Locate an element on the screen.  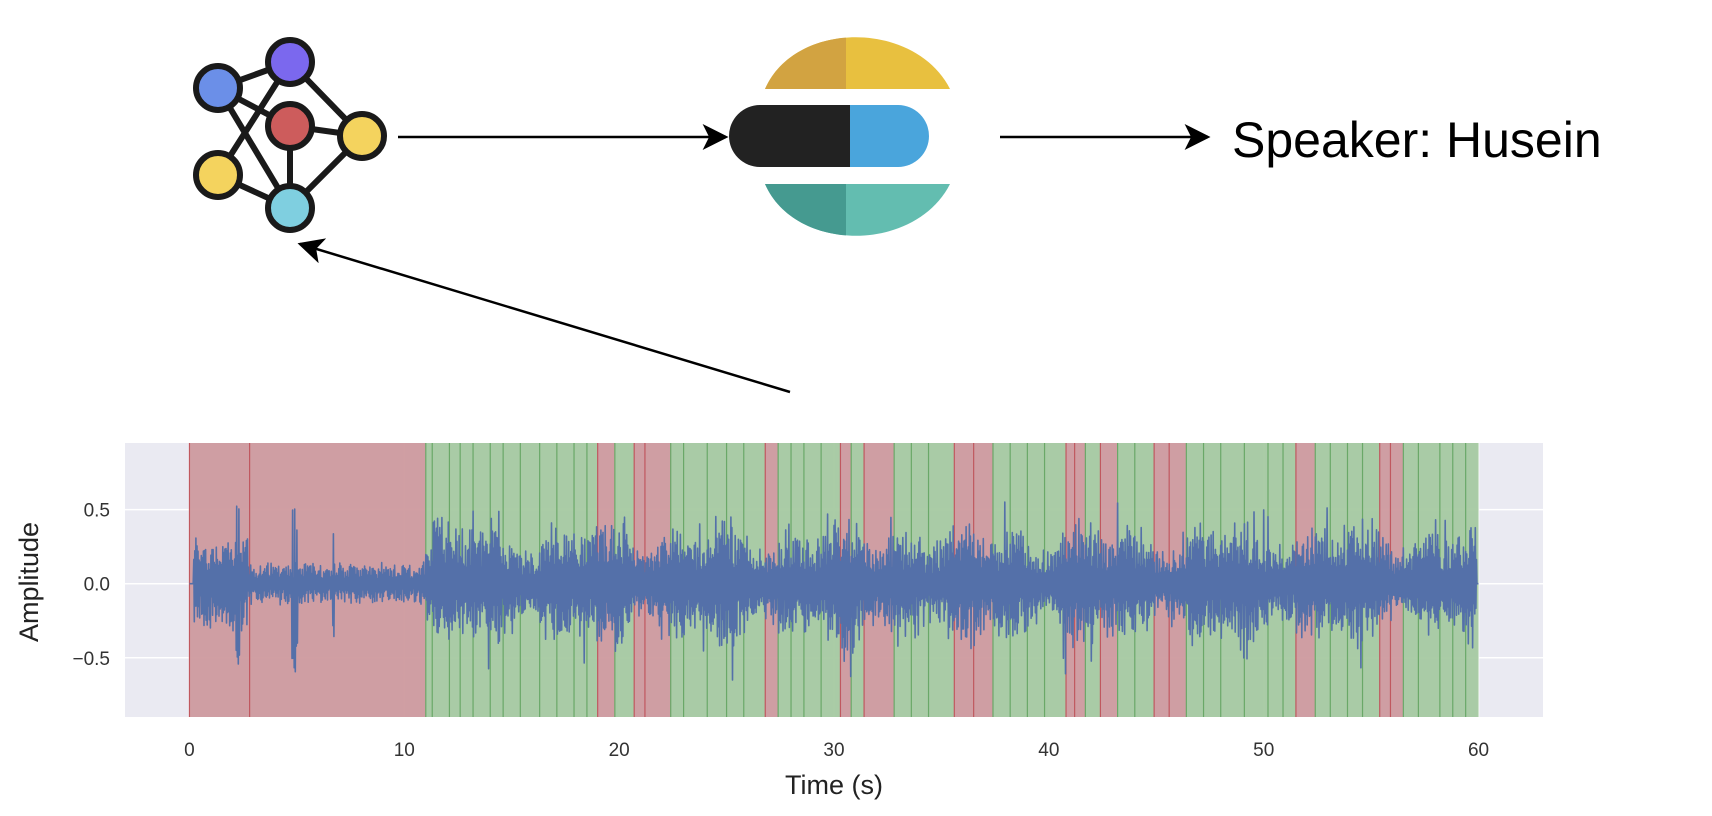
x-tick-label: 60 is located at coordinates (1478, 750).